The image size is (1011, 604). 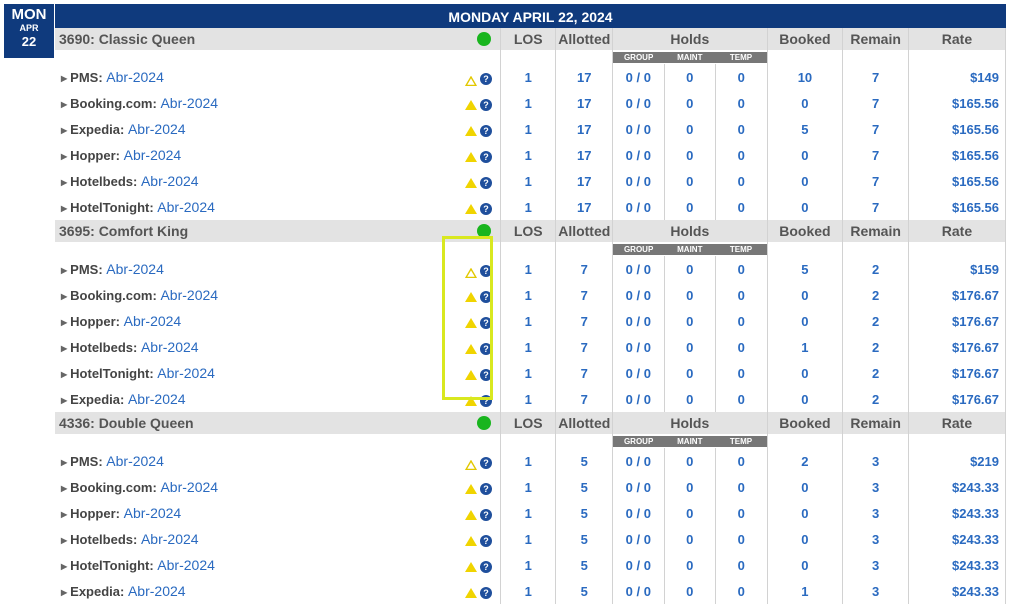 What do you see at coordinates (957, 461) in the screenshot?
I see `rate-value: $219` at bounding box center [957, 461].